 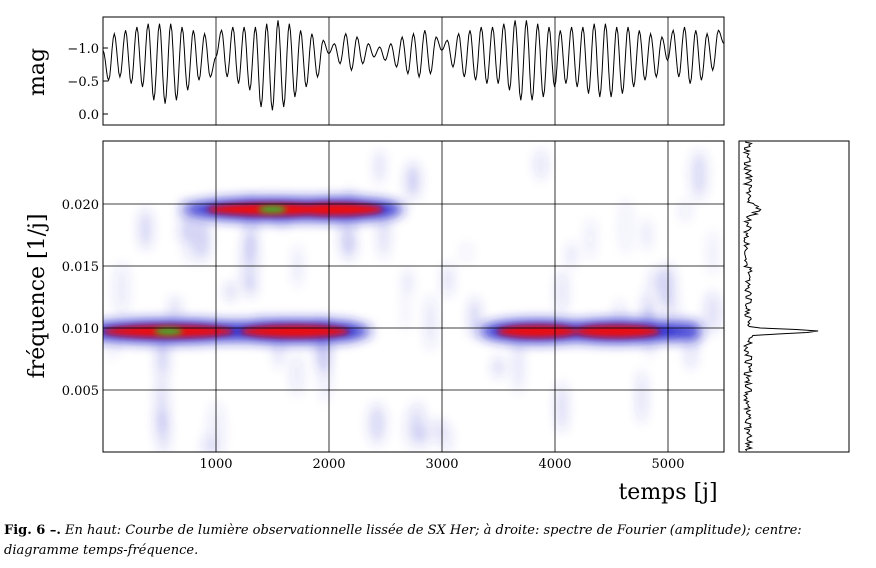 I want to click on spectrum-frame, so click(x=794, y=296).